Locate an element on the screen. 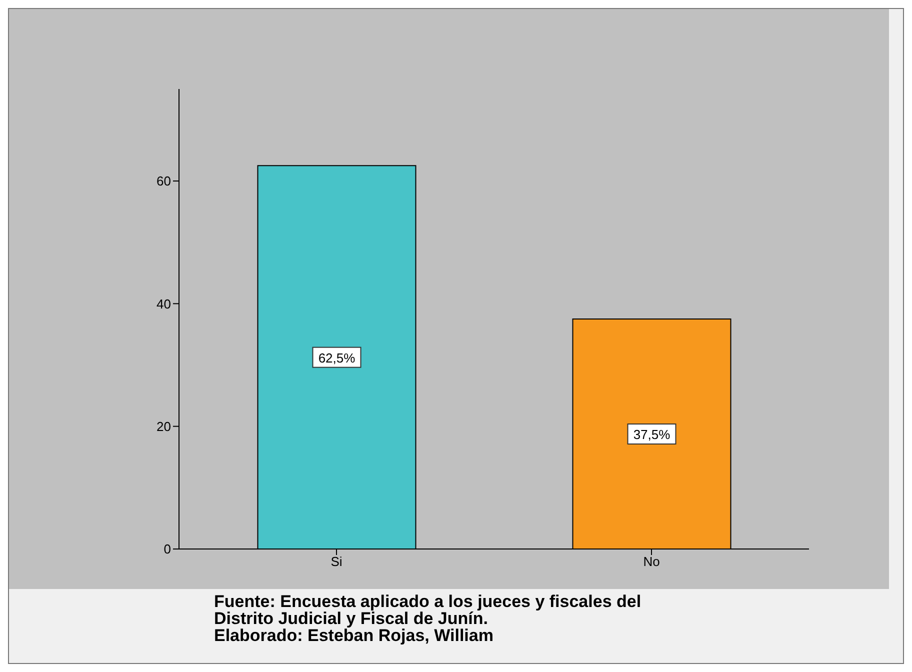 The image size is (912, 672). data-label: 37,5% is located at coordinates (652, 434).